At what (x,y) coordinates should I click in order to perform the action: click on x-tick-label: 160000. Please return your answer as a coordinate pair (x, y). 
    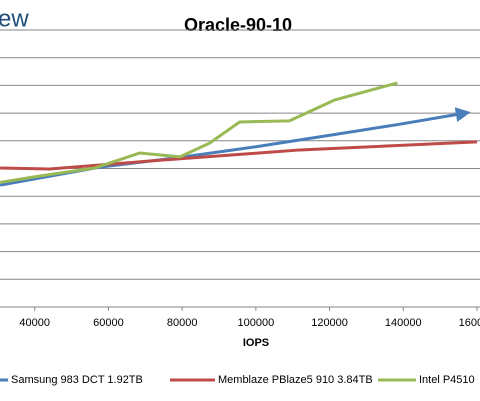
    Looking at the image, I should click on (469, 323).